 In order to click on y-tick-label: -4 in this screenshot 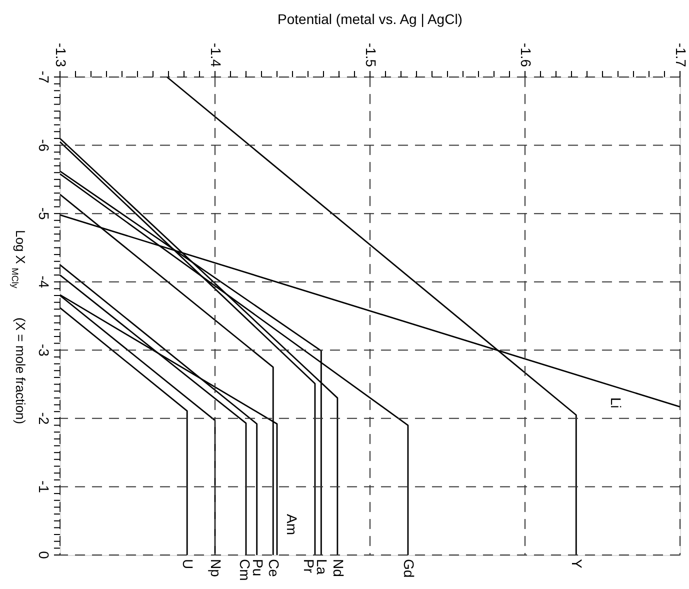, I will do `click(44, 282)`.